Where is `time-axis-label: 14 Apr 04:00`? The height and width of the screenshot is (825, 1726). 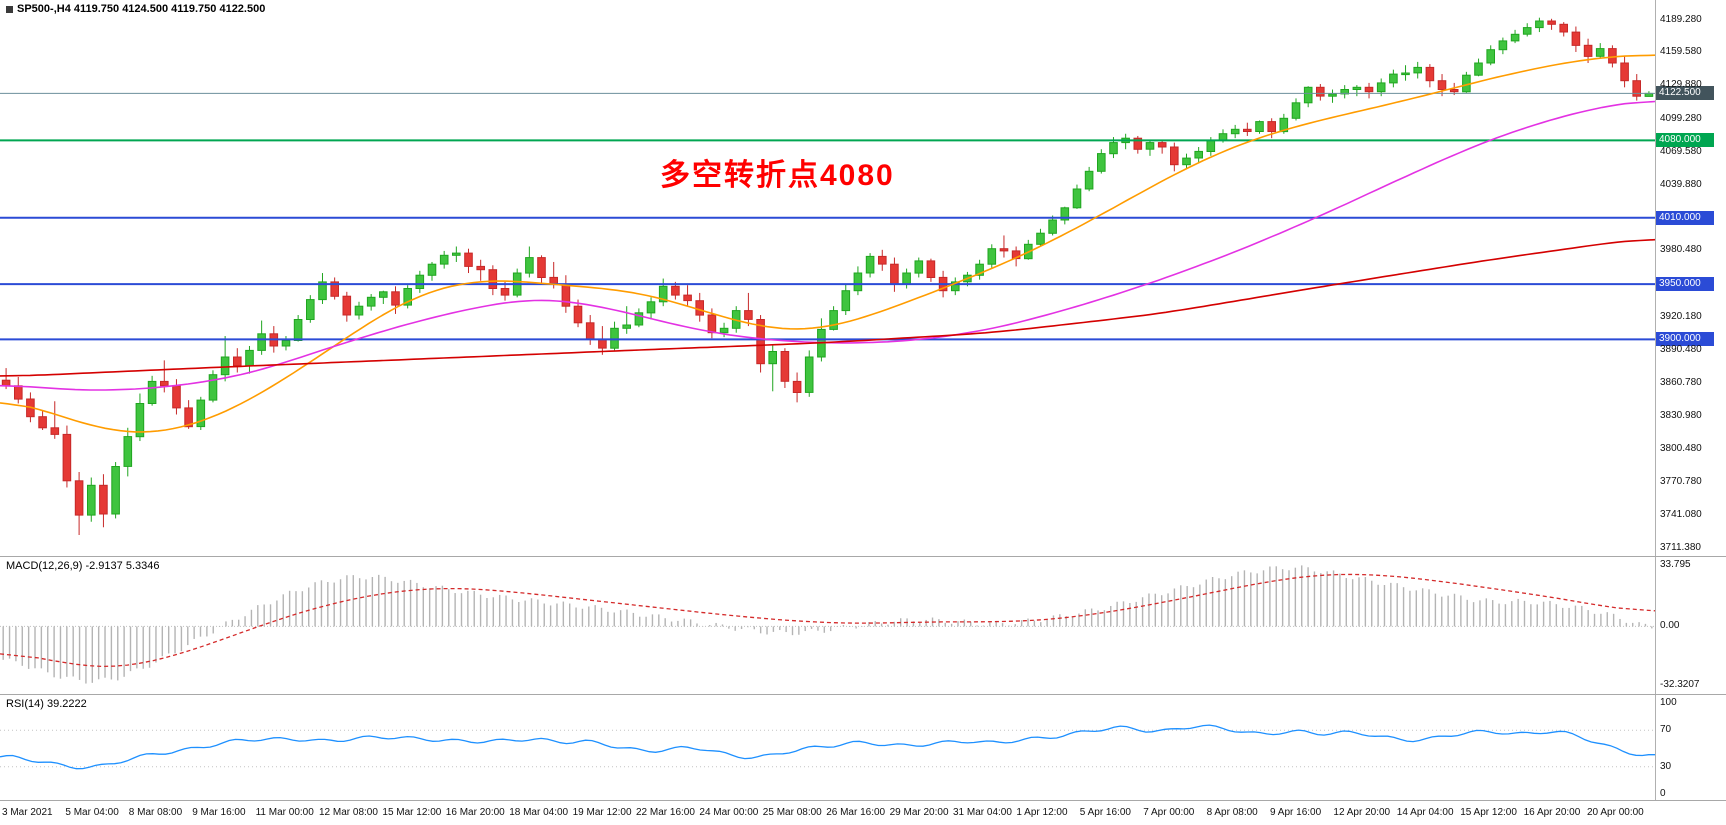 time-axis-label: 14 Apr 04:00 is located at coordinates (1425, 812).